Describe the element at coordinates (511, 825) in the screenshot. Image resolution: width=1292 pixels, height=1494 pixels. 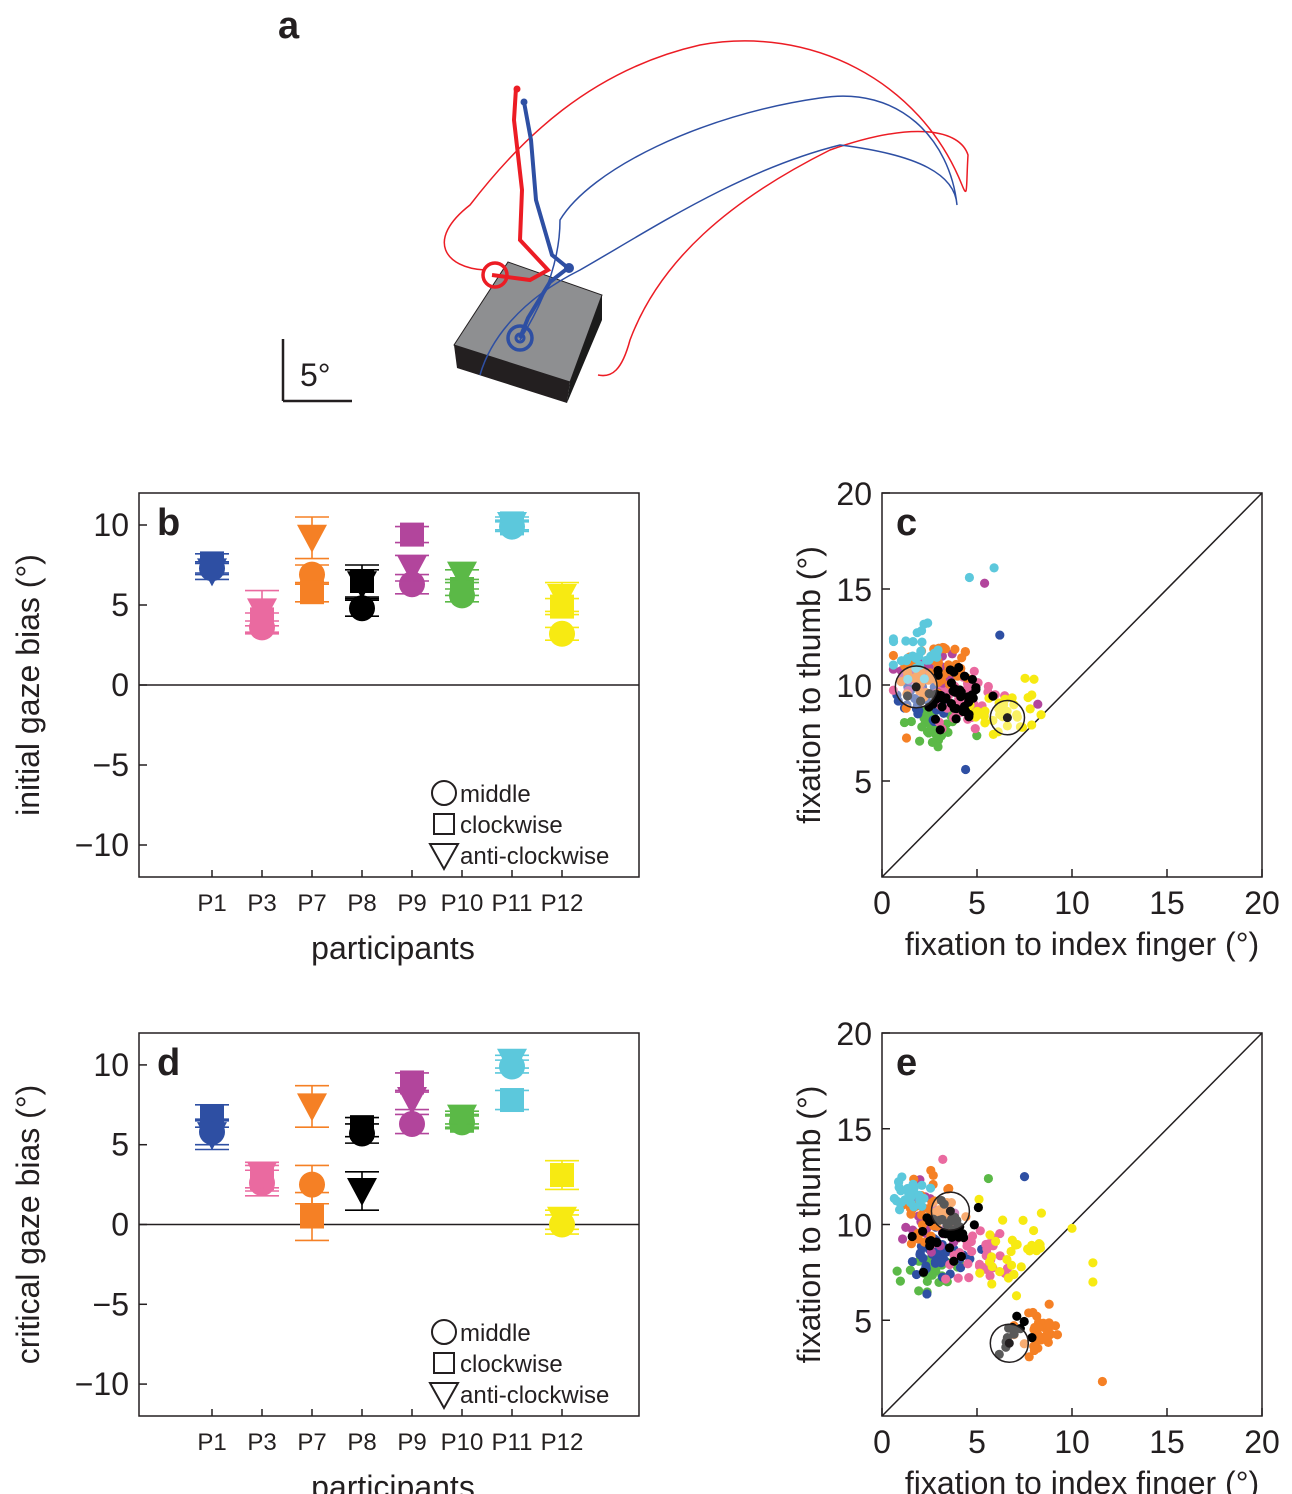
I see `legend-label: clockwise` at that location.